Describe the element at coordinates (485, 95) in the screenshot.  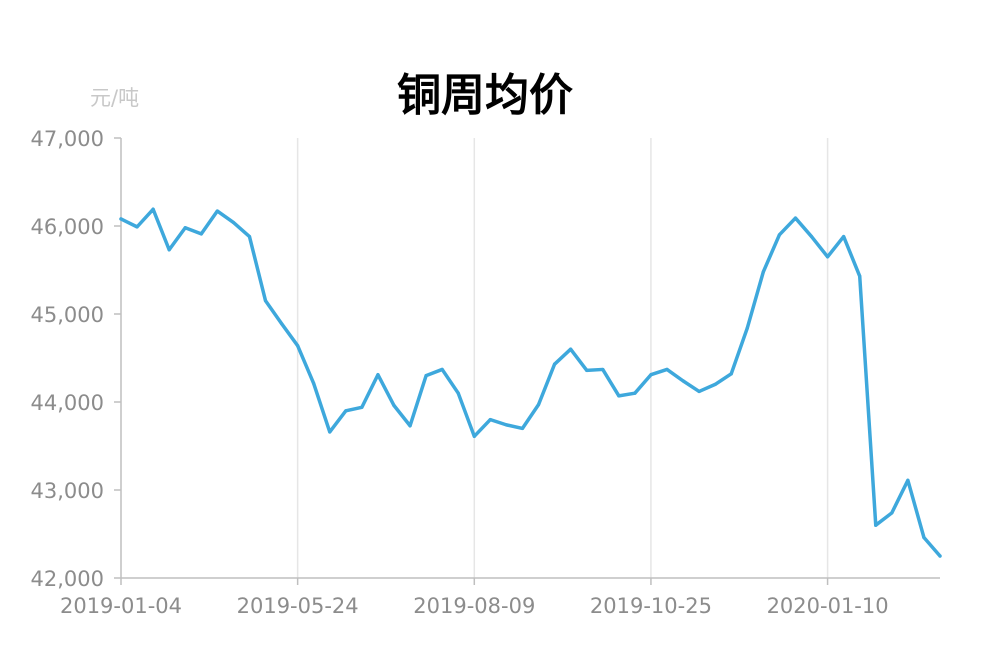
I see `chart-title: 铜周均价` at that location.